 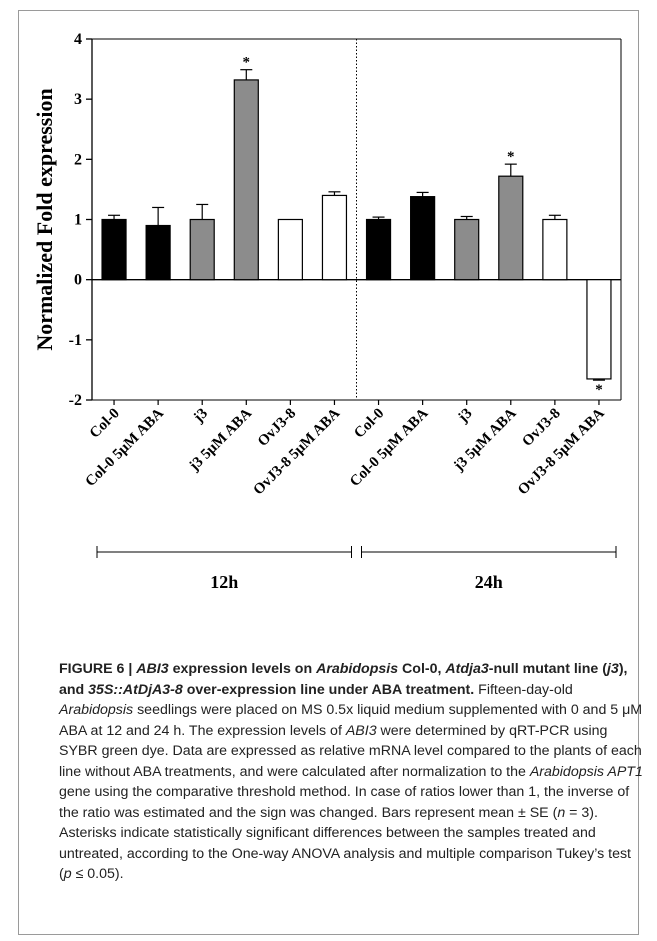 I want to click on y-tick-label: 1, so click(x=78, y=220).